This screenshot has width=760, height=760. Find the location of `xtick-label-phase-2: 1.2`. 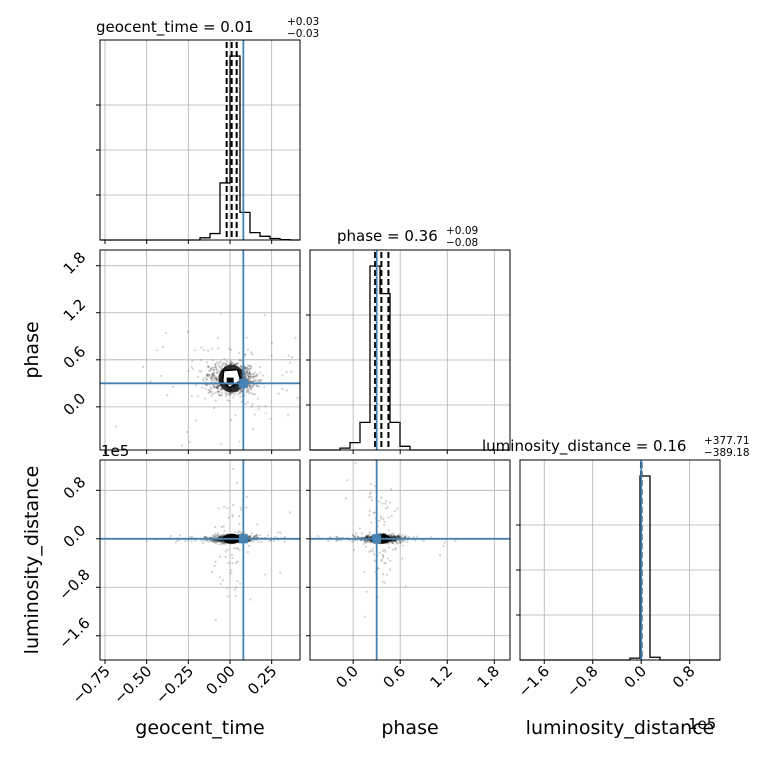

xtick-label-phase-2: 1.2 is located at coordinates (441, 677).